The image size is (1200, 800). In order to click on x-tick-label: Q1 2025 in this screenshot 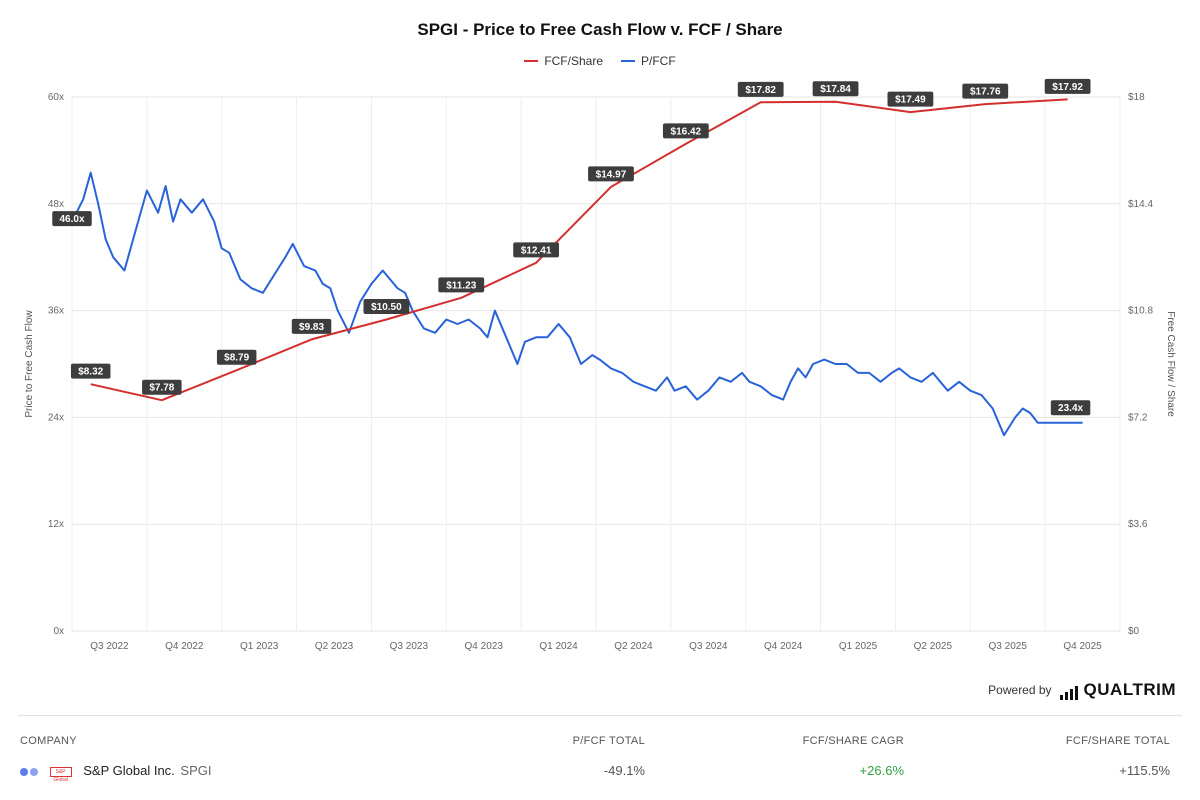, I will do `click(858, 646)`.